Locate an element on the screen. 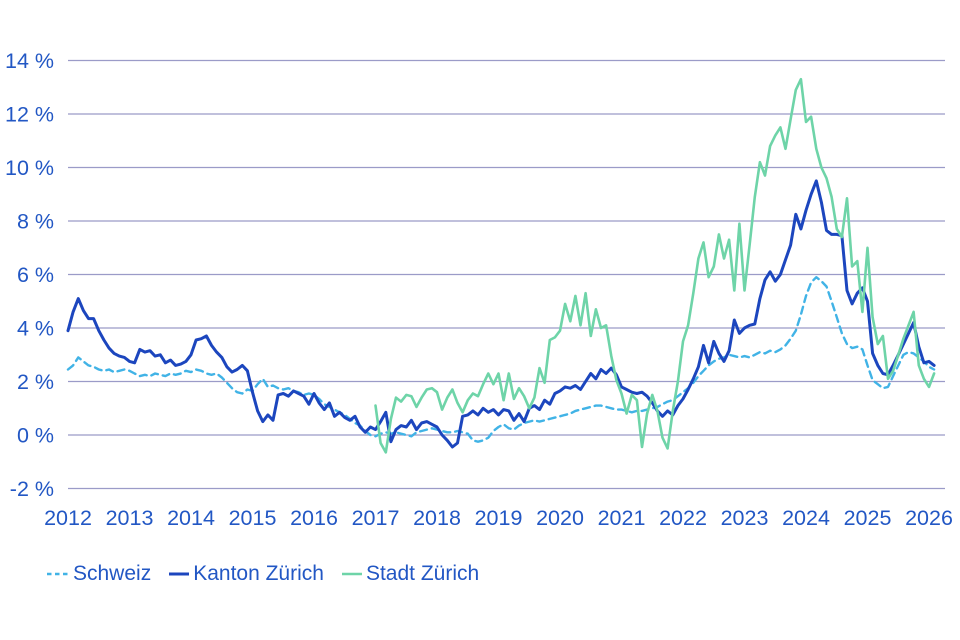 The width and height of the screenshot is (960, 640). y-tick-label: 0 % is located at coordinates (35, 436).